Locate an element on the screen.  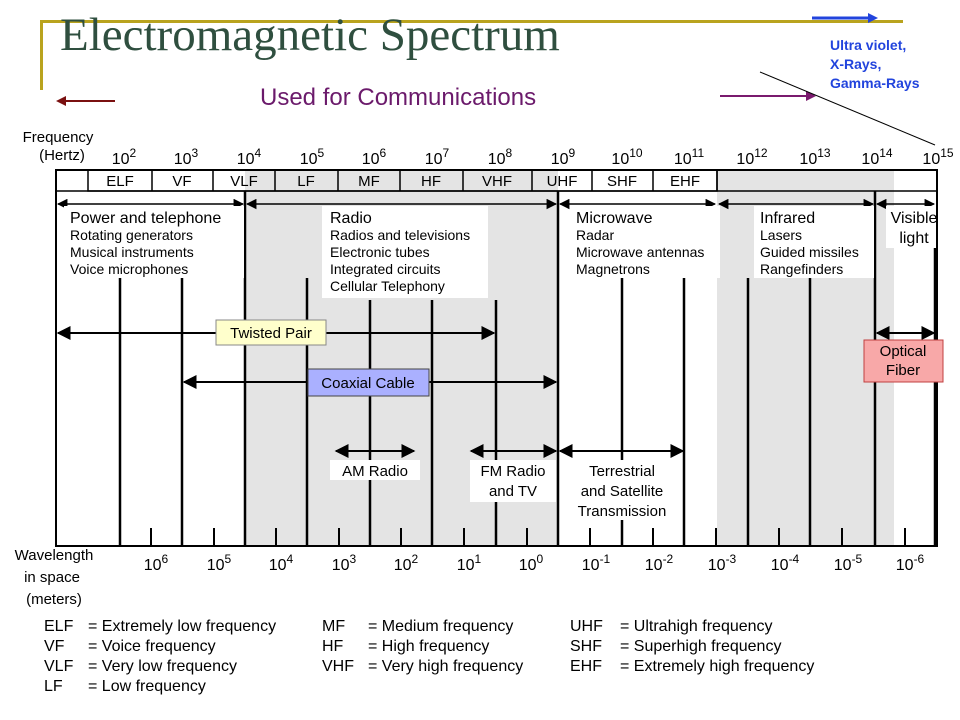
legend-meaning: = Superhigh frequency is located at coordinates (701, 646).